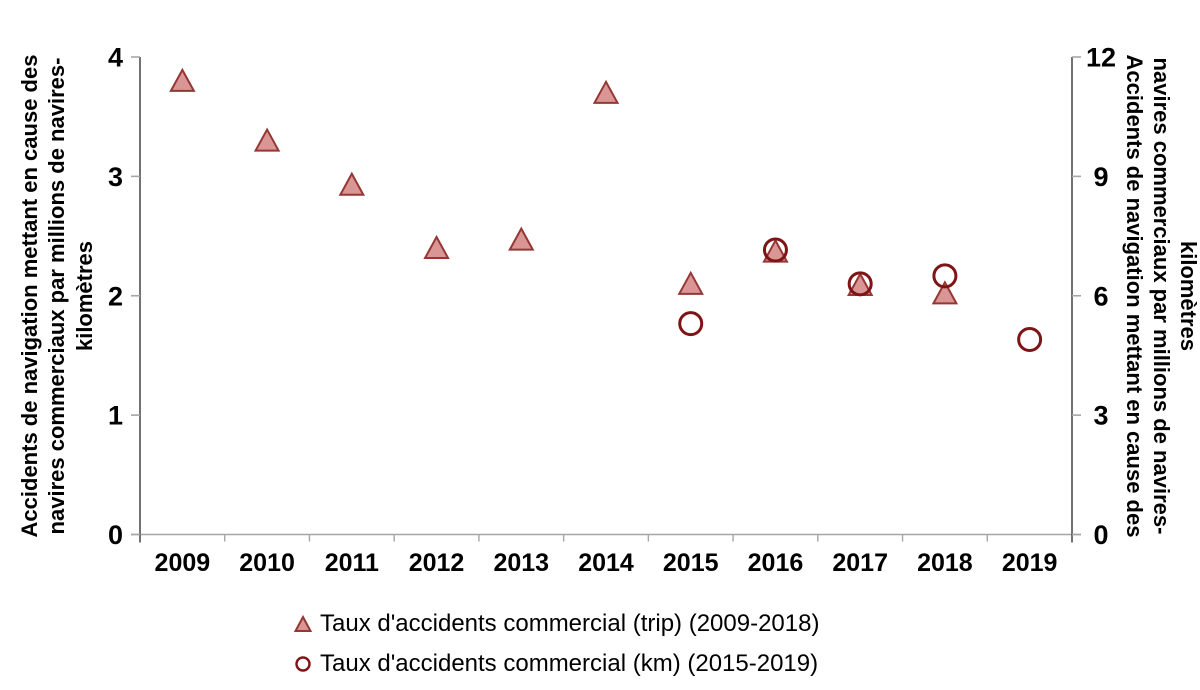 The height and width of the screenshot is (690, 1200). What do you see at coordinates (437, 563) in the screenshot?
I see `x-axis-tick-label: 2012` at bounding box center [437, 563].